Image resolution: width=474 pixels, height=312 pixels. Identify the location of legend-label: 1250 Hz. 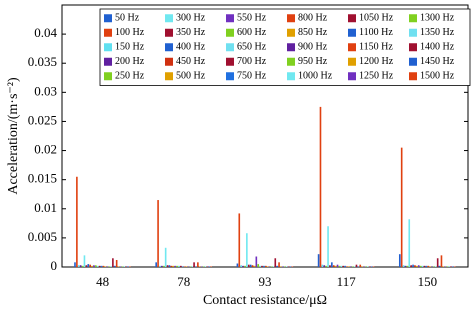
(376, 76).